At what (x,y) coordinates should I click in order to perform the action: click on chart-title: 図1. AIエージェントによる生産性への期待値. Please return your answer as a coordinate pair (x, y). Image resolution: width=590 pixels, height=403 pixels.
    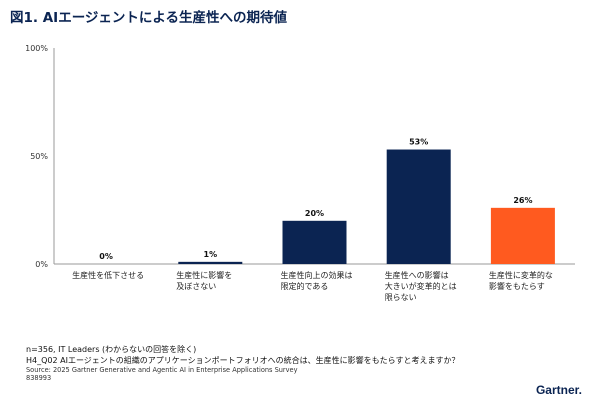
    Looking at the image, I should click on (149, 18).